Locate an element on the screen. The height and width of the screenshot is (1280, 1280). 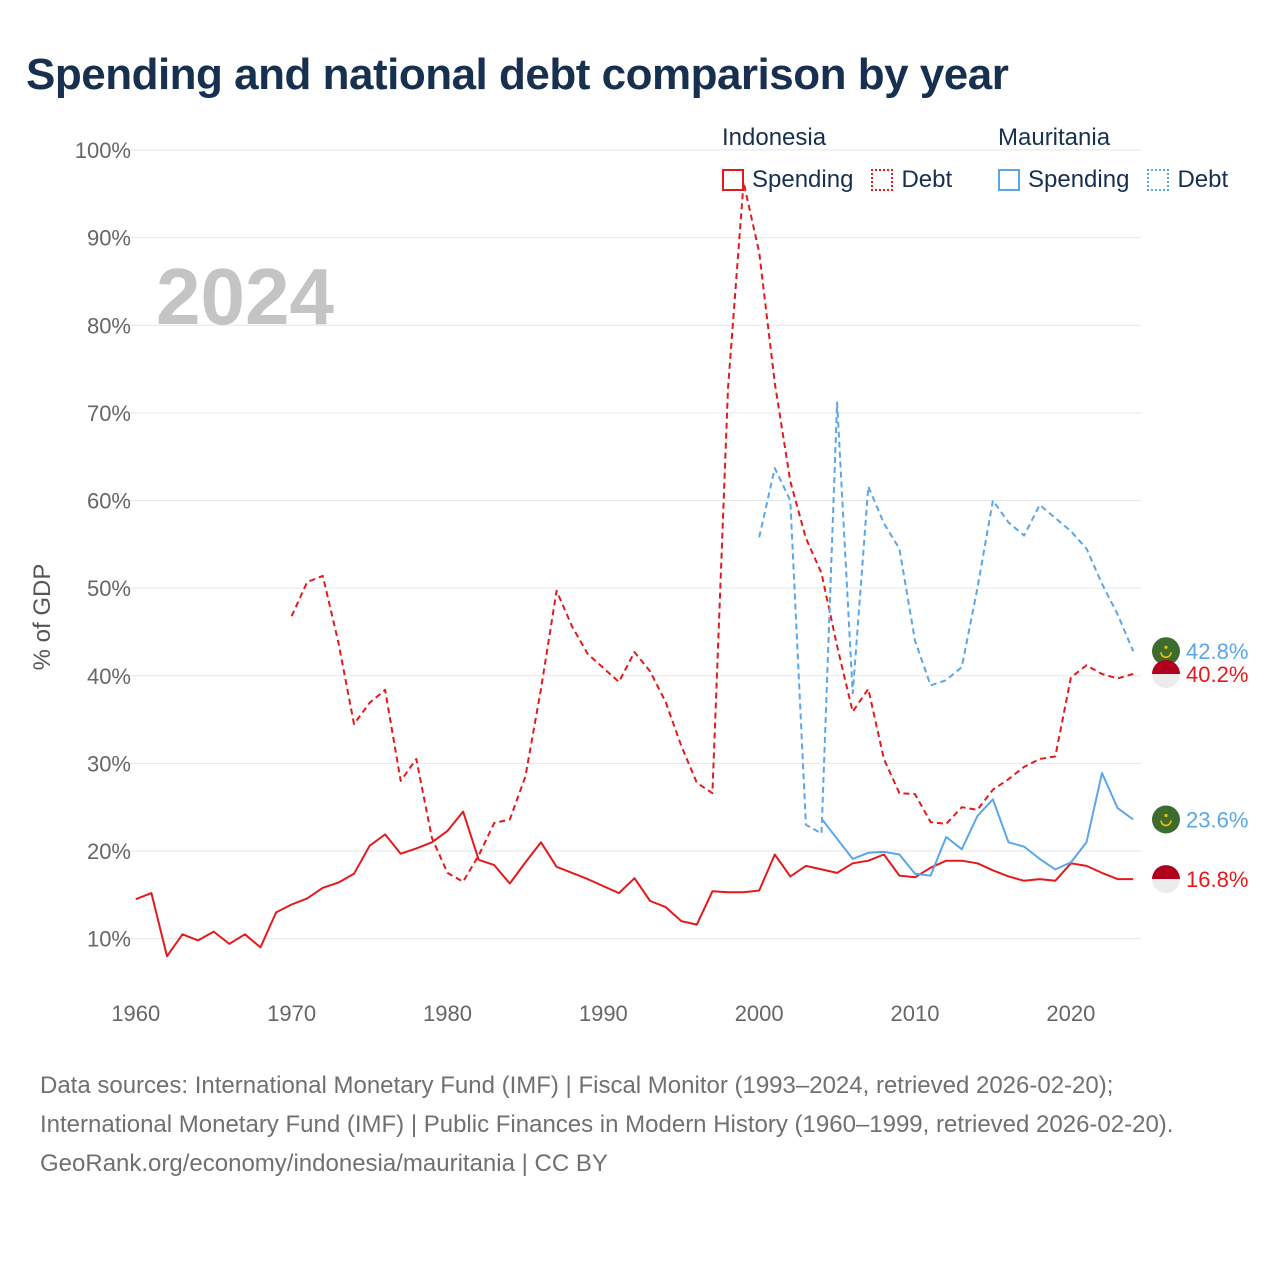
series-line-mauritania-spending is located at coordinates (977, 824).